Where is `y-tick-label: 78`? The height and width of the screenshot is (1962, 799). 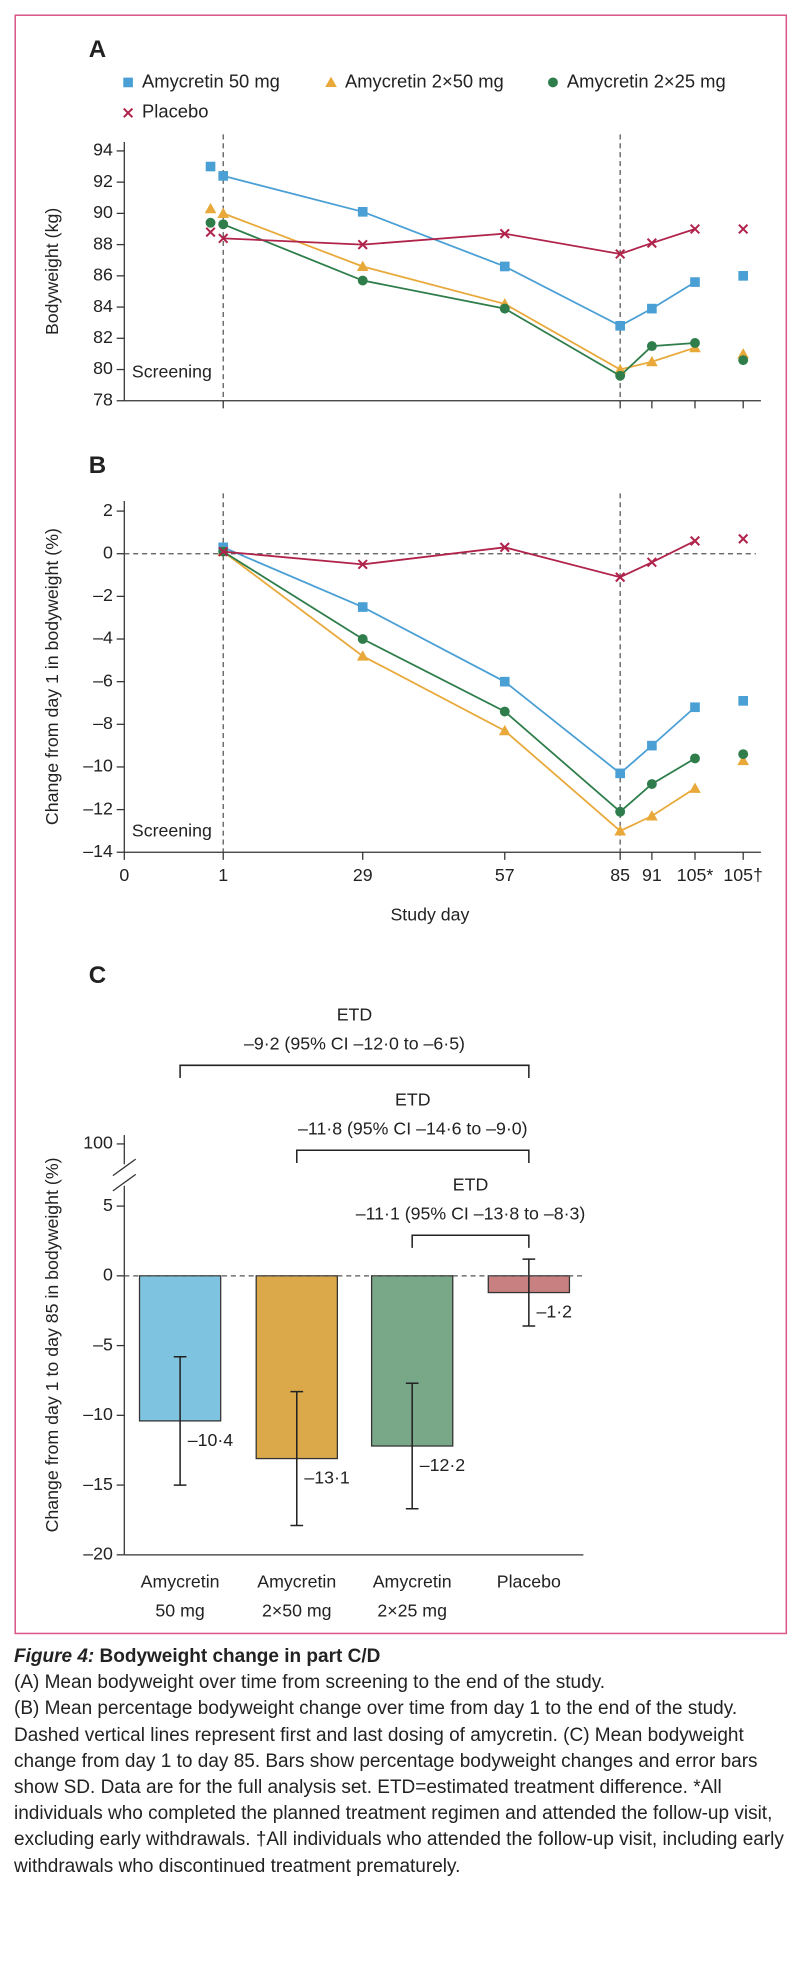
y-tick-label: 78 is located at coordinates (103, 399).